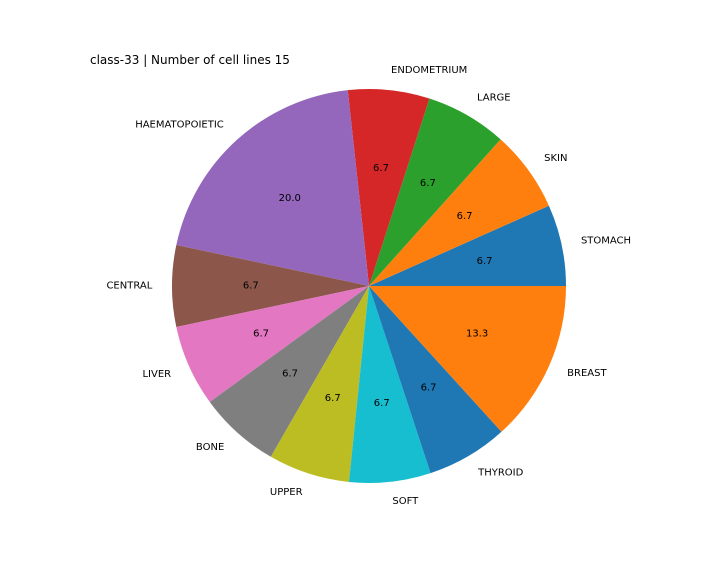 The height and width of the screenshot is (576, 720). What do you see at coordinates (485, 261) in the screenshot?
I see `slice-value-stomach: 6.7` at bounding box center [485, 261].